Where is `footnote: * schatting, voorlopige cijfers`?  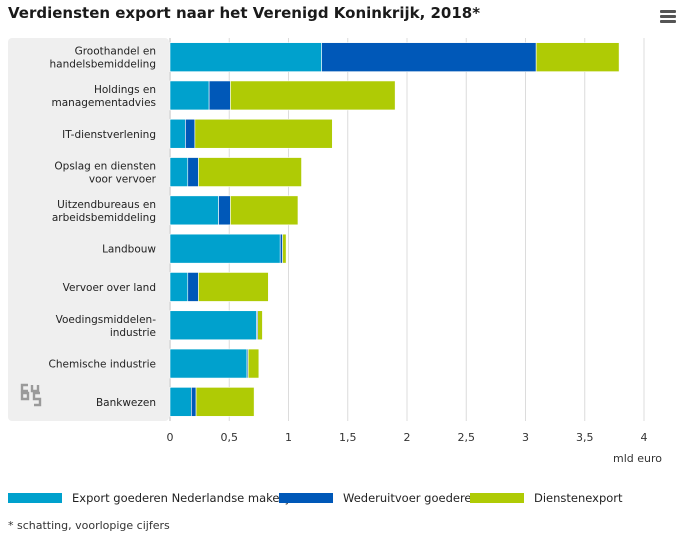
footnote: * schatting, voorlopige cijfers is located at coordinates (89, 525).